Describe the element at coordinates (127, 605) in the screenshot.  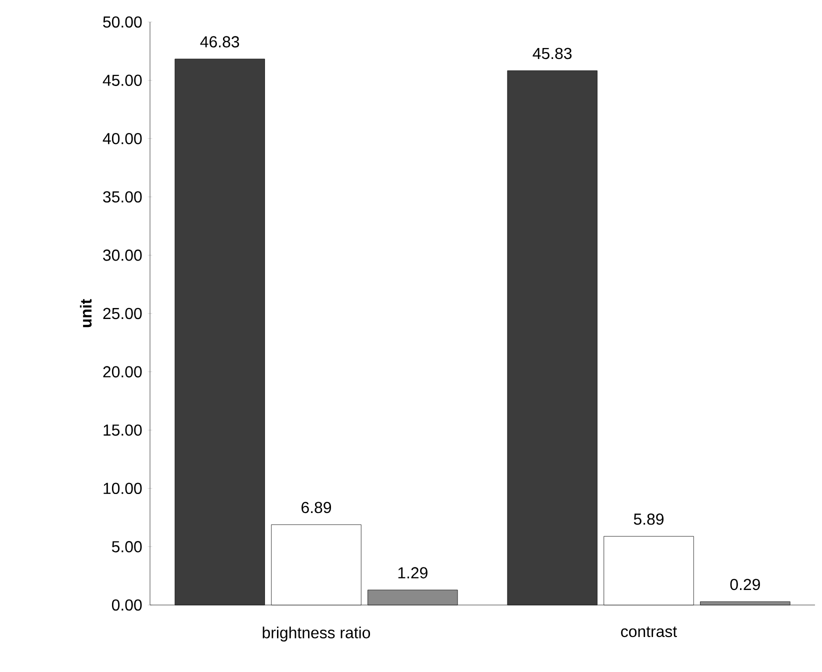
I see `y-tick-label: 0.00` at that location.